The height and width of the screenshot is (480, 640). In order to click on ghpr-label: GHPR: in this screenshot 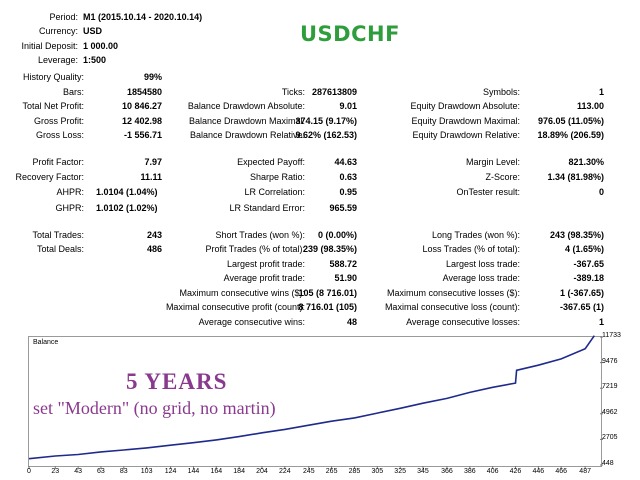, I will do `click(69, 208)`.